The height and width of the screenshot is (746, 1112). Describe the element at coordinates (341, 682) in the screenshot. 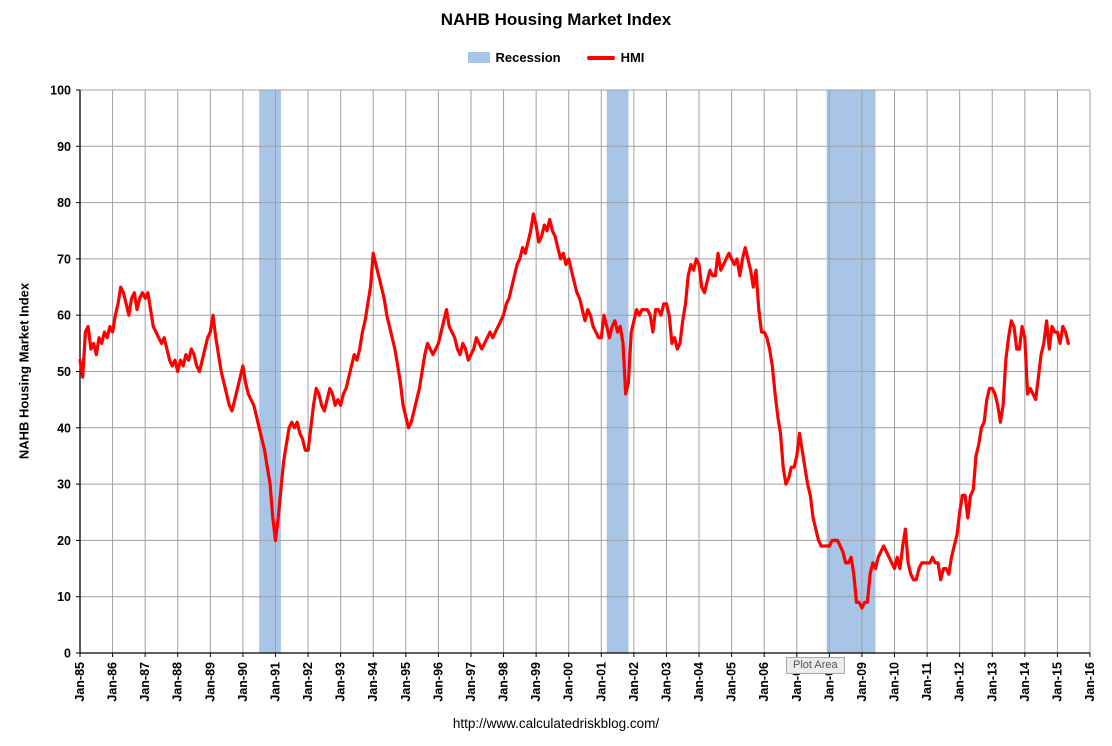

I see `x-tick-label: Jan-93` at that location.